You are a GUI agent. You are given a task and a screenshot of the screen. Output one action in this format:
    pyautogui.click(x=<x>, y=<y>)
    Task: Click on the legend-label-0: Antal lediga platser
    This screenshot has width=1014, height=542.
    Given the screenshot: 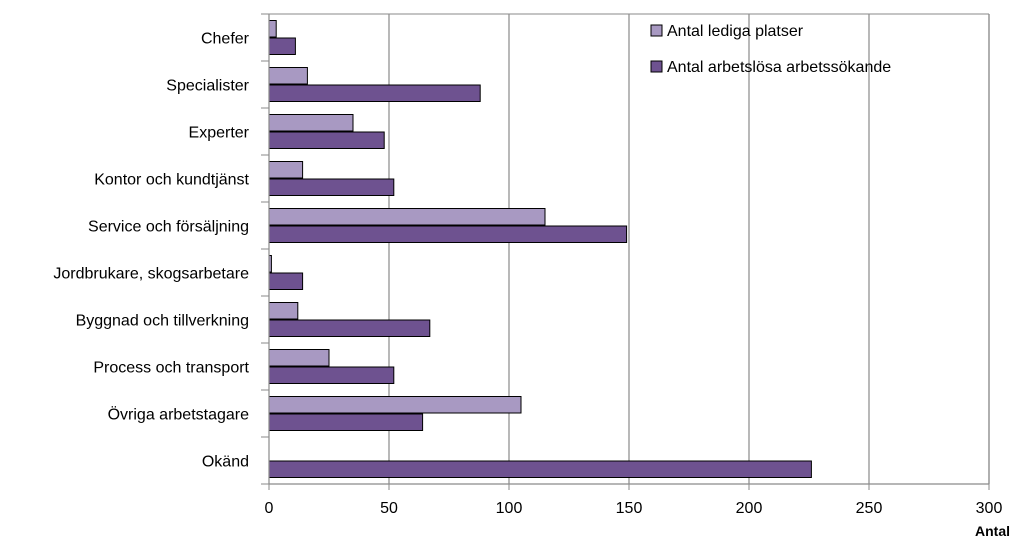 What is the action you would take?
    pyautogui.click(x=735, y=31)
    